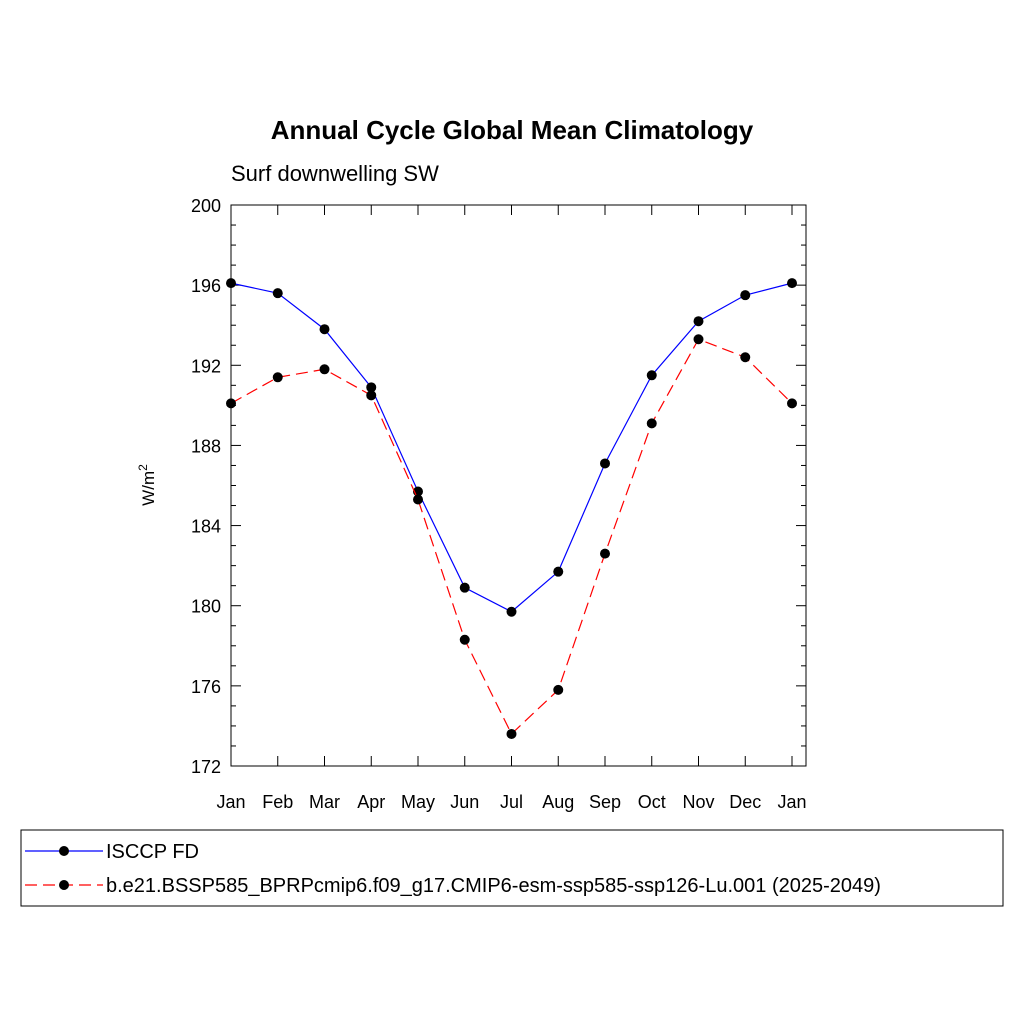 The image size is (1024, 1024). Describe the element at coordinates (512, 130) in the screenshot. I see `chart-title: Annual Cycle Global Mean Climatology` at that location.